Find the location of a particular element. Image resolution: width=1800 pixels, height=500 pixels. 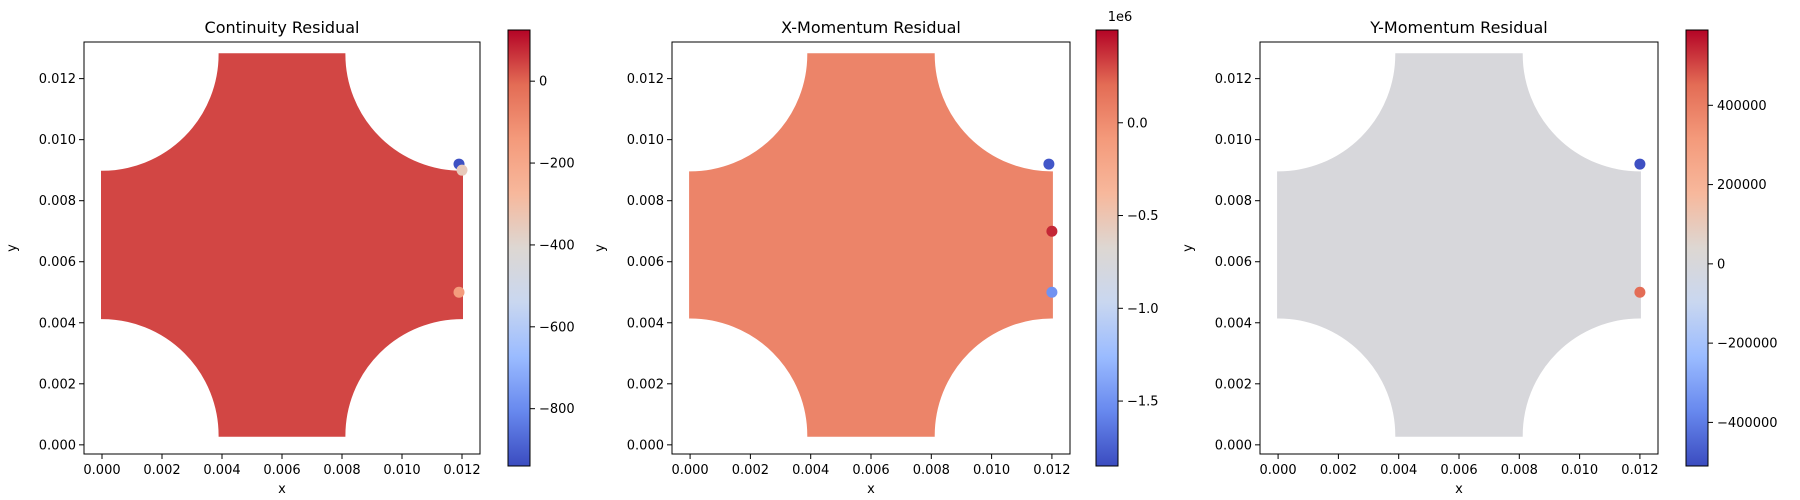

axes-title: X-Momentum Residual is located at coordinates (871, 27).